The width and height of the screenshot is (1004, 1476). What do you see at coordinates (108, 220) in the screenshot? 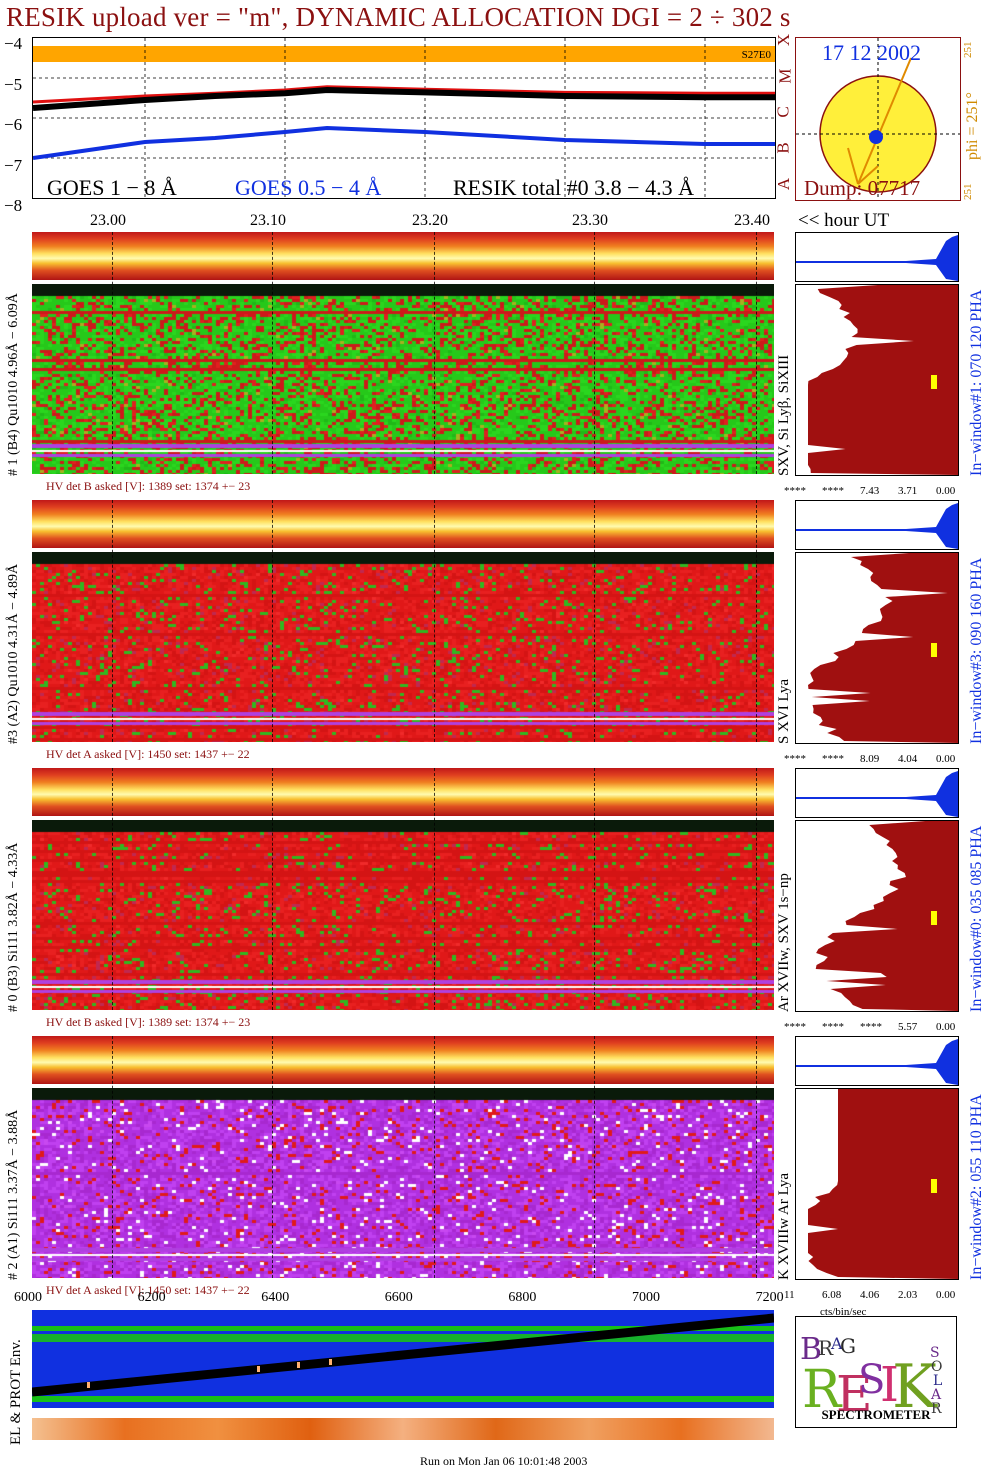
I see `time-tick: 23.00` at bounding box center [108, 220].